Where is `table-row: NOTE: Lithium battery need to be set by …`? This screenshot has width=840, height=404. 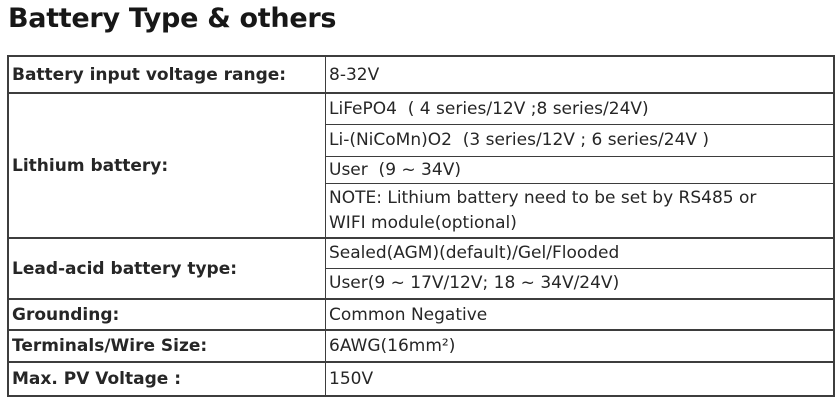
table-row: NOTE: Lithium battery need to be set by … is located at coordinates (421, 210).